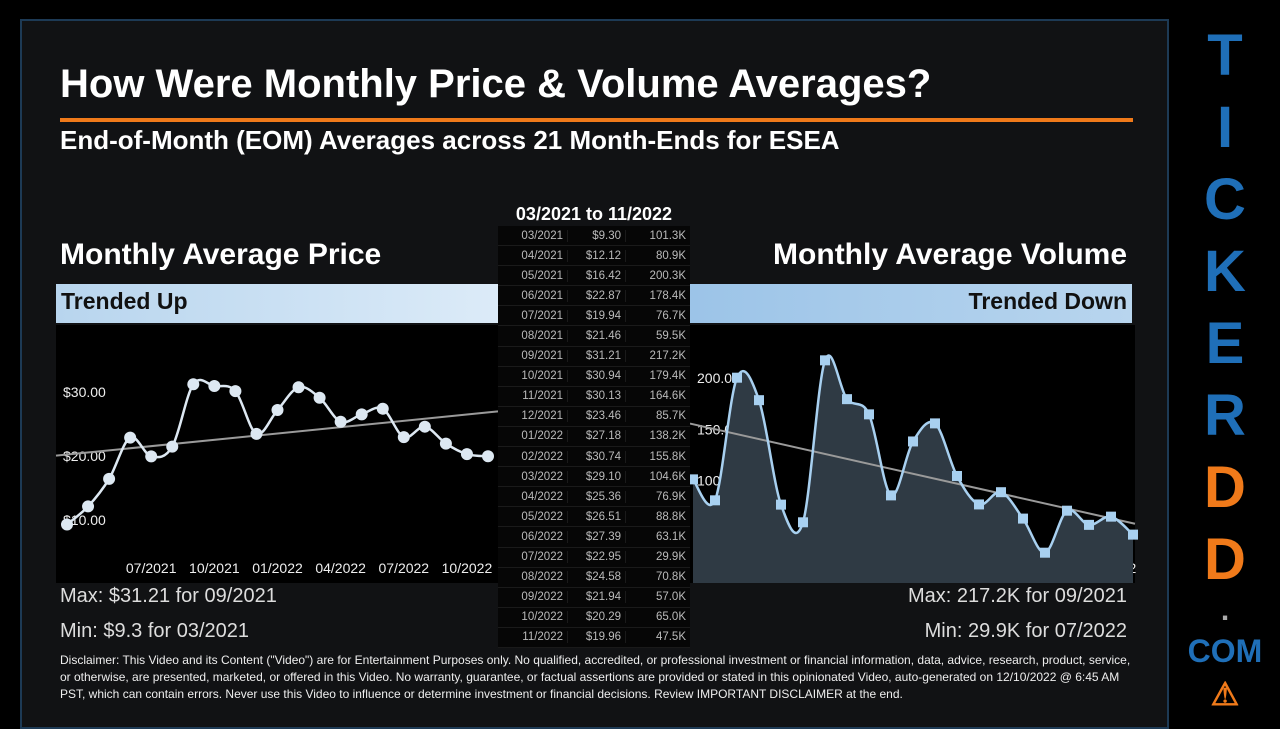 This screenshot has height=729, width=1280. I want to click on table-row: 10/2022 $20.29 65.0K, so click(594, 618).